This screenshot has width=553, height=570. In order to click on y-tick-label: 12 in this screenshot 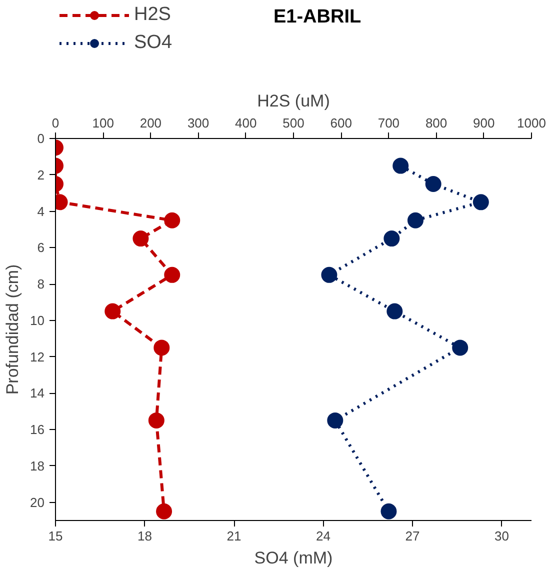, I will do `click(37, 356)`.